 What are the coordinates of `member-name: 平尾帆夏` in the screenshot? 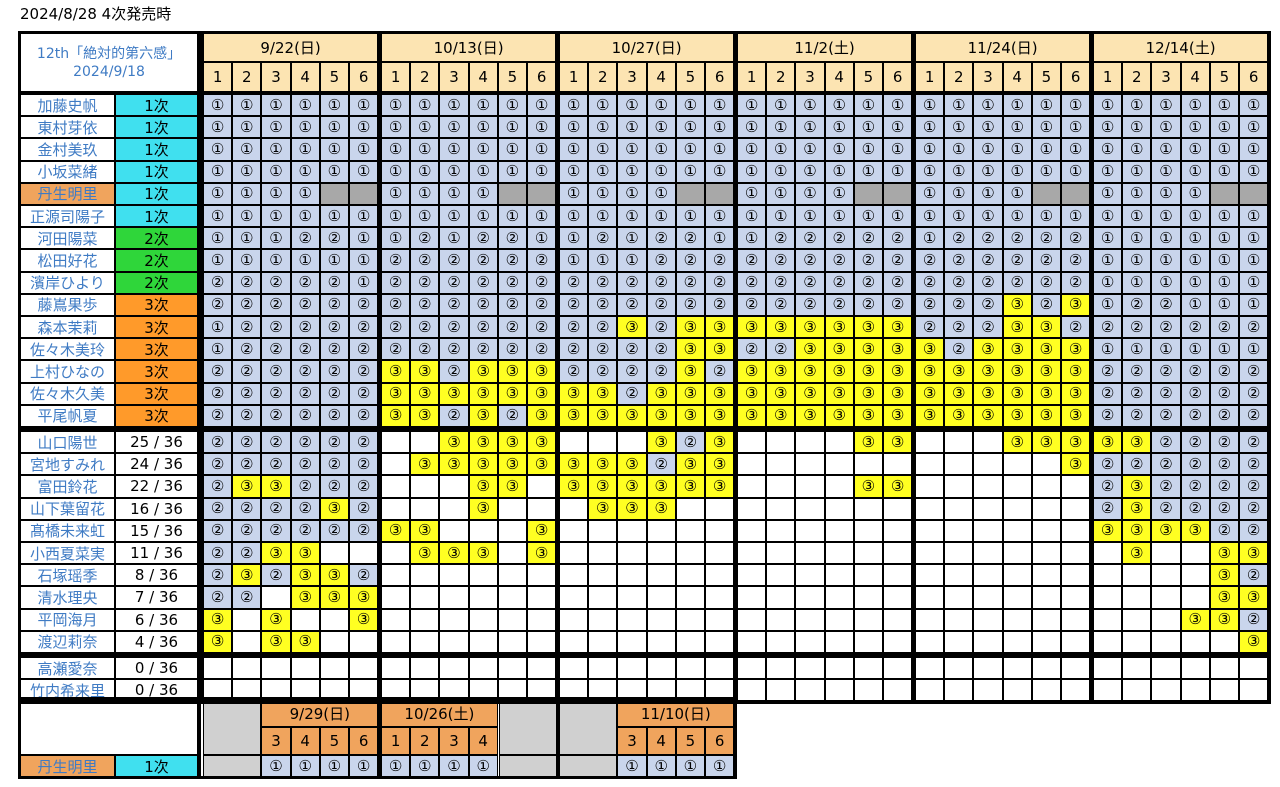 It's located at (67, 416).